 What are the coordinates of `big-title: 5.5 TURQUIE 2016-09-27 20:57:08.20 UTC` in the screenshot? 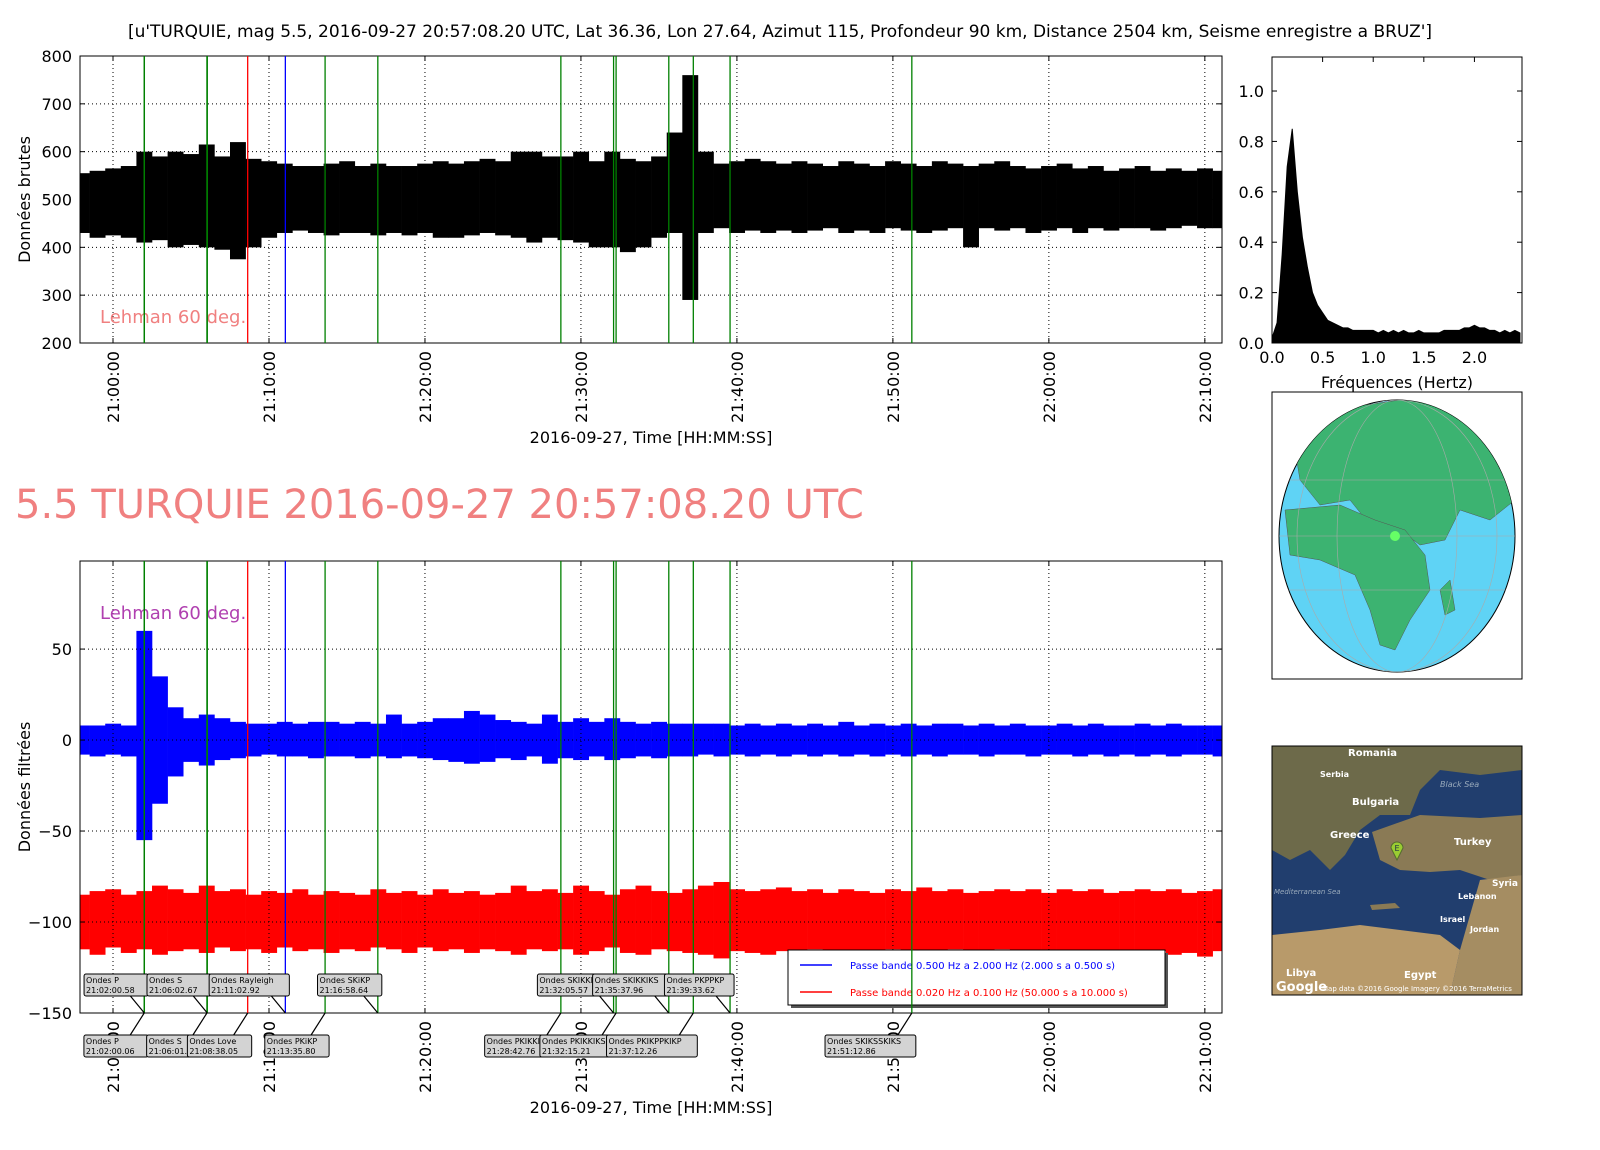 It's located at (439, 505).